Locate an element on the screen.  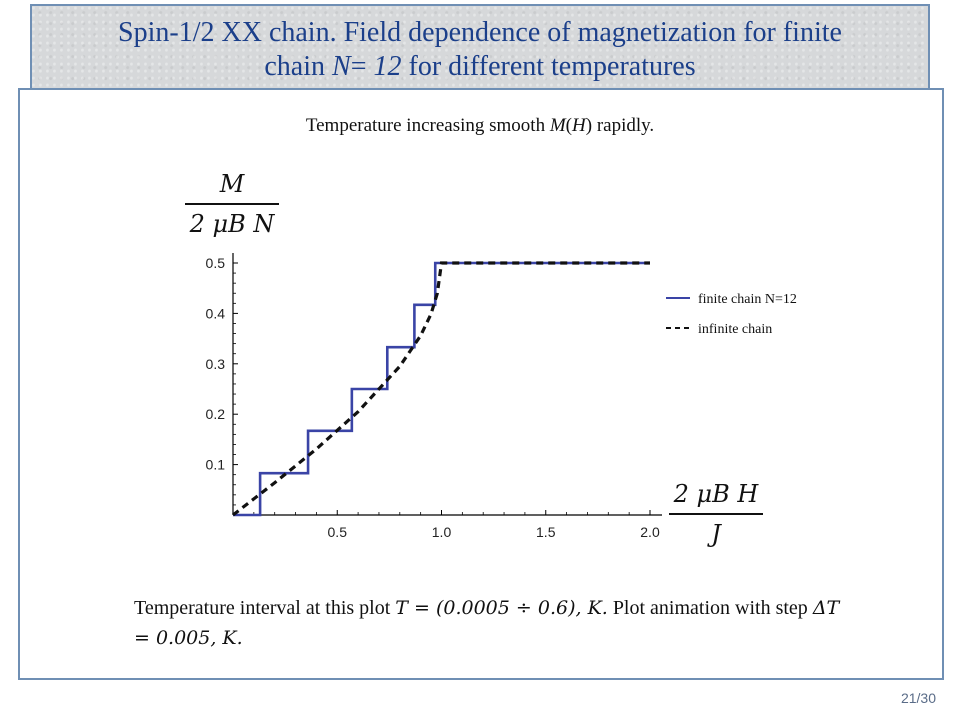
subtitle-suffix: rapidly. is located at coordinates (623, 125).